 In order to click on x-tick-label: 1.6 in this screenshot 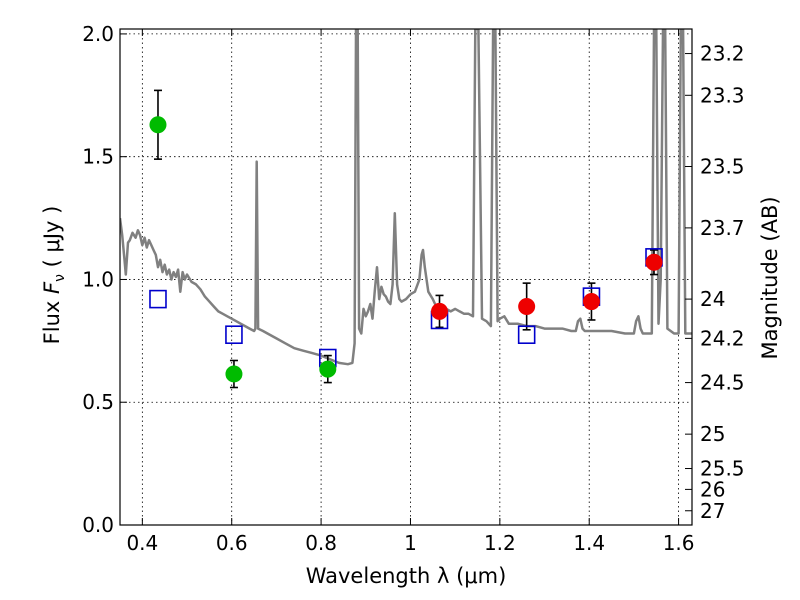, I will do `click(679, 543)`.